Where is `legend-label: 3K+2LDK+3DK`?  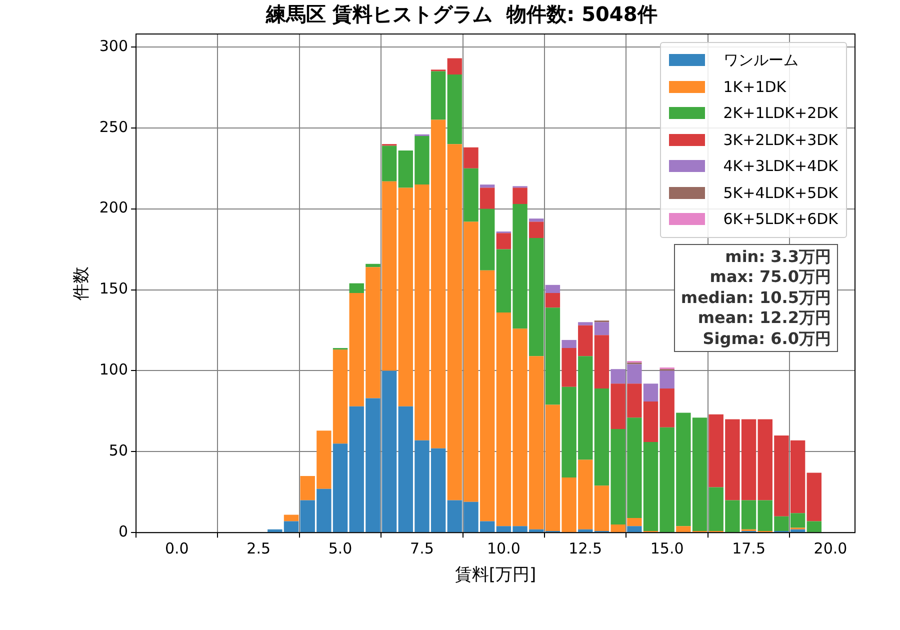 legend-label: 3K+2LDK+3DK is located at coordinates (780, 139).